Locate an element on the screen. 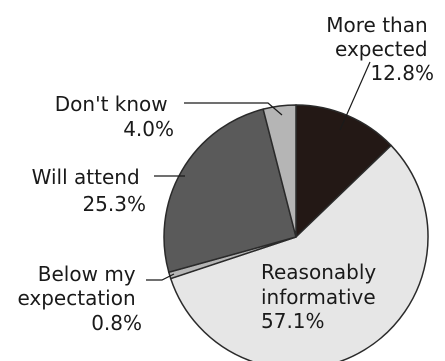 This screenshot has height=361, width=445. label-below-expectation: Below my expectation 0.8% is located at coordinates (79, 298).